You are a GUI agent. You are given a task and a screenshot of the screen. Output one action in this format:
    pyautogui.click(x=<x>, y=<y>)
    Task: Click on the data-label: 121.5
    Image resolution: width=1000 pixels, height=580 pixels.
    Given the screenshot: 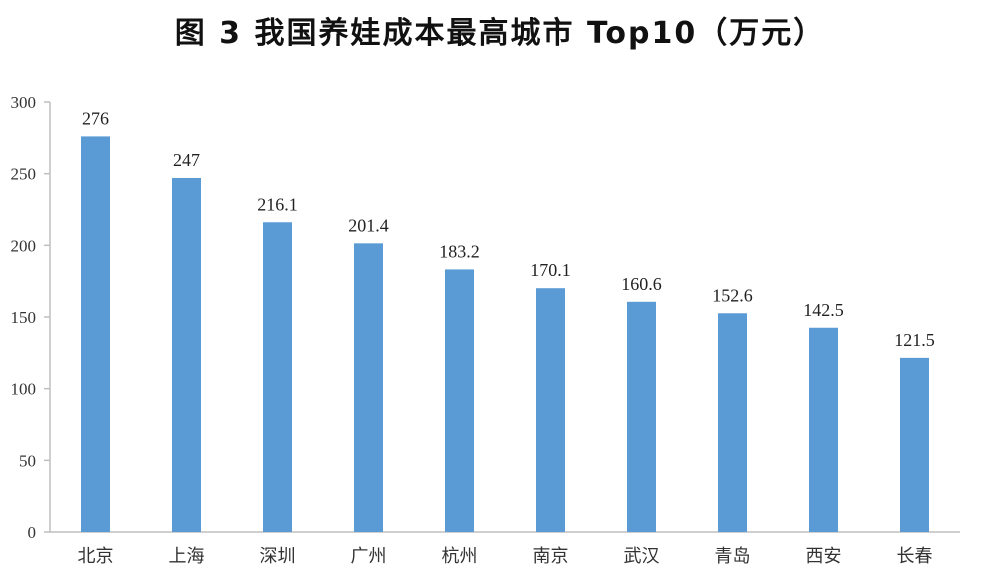 What is the action you would take?
    pyautogui.click(x=914, y=340)
    